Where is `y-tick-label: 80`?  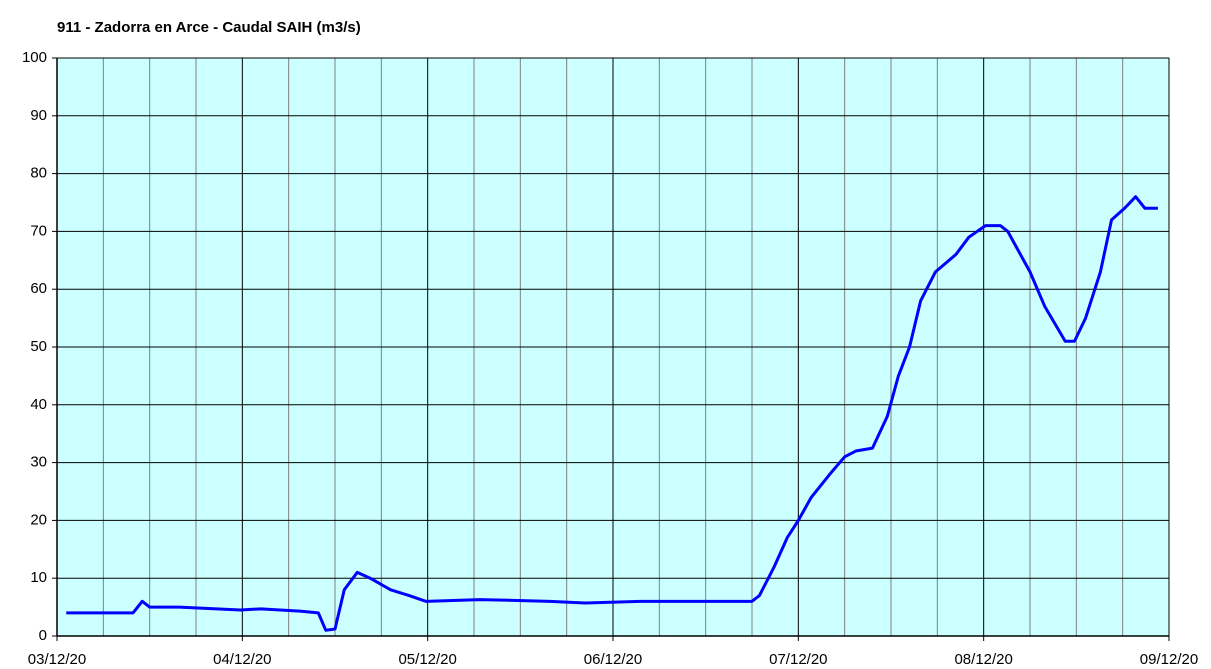
y-tick-label: 80 is located at coordinates (38, 173).